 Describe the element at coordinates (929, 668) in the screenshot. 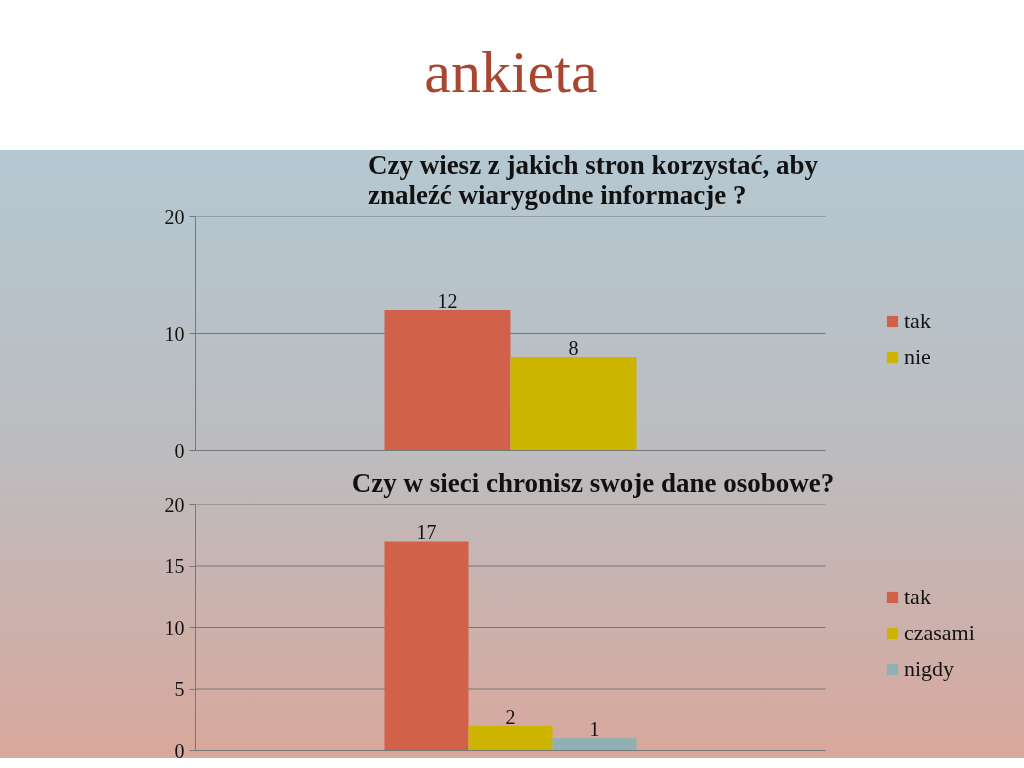

I see `legend-label: nigdy` at that location.